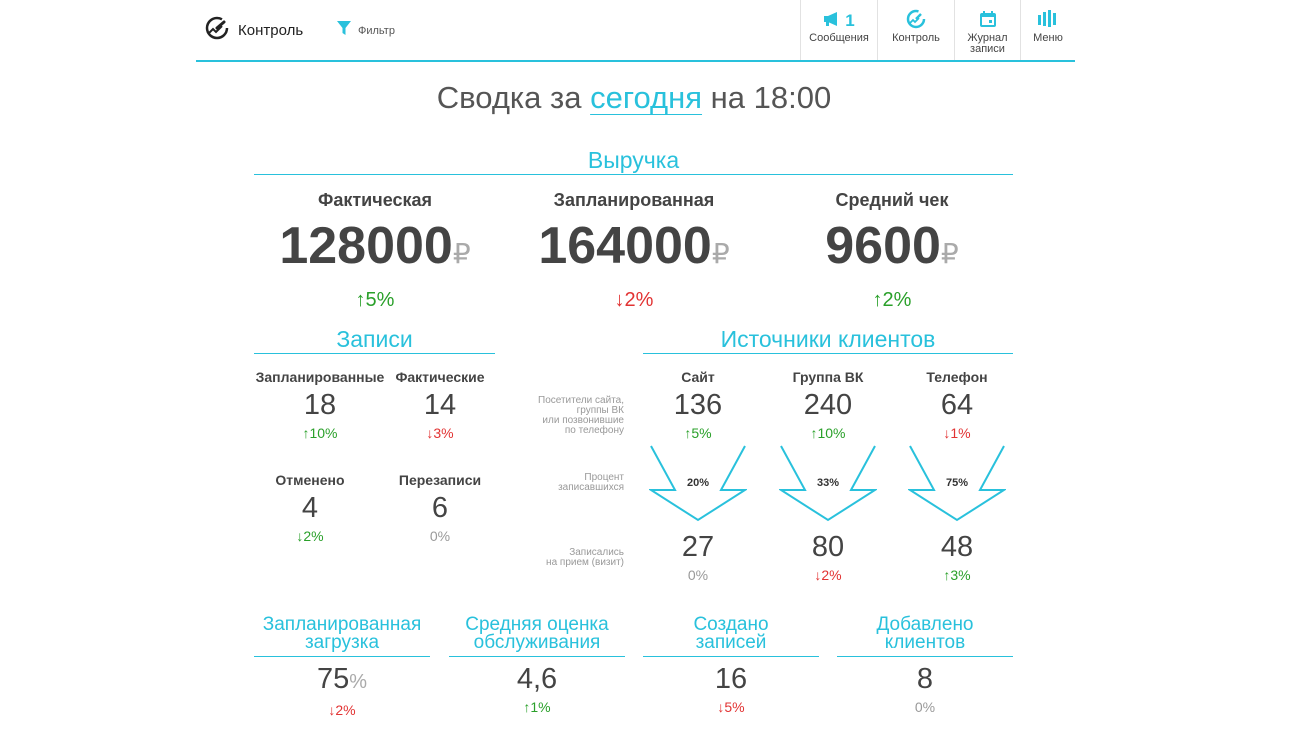  I want to click on filter-button: Фильтр, so click(365, 30).